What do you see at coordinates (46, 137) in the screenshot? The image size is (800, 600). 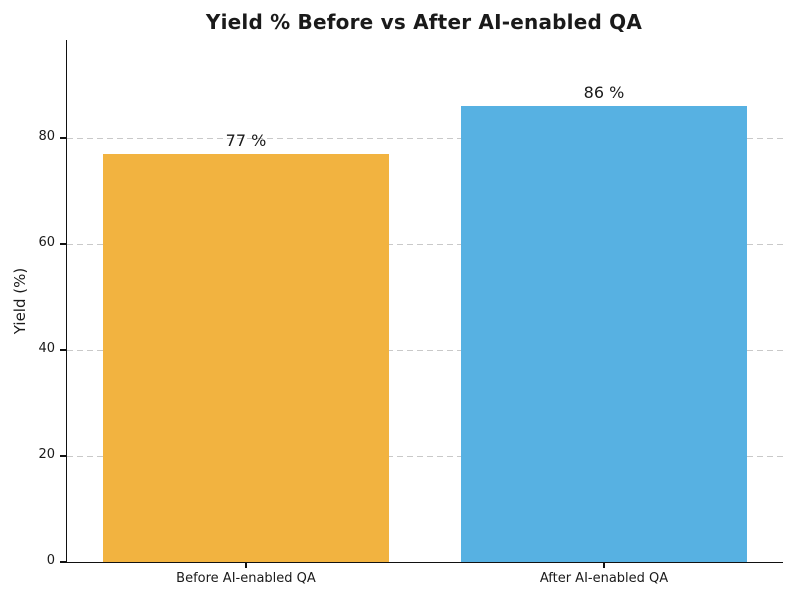 I see `y-tick-label: 80` at bounding box center [46, 137].